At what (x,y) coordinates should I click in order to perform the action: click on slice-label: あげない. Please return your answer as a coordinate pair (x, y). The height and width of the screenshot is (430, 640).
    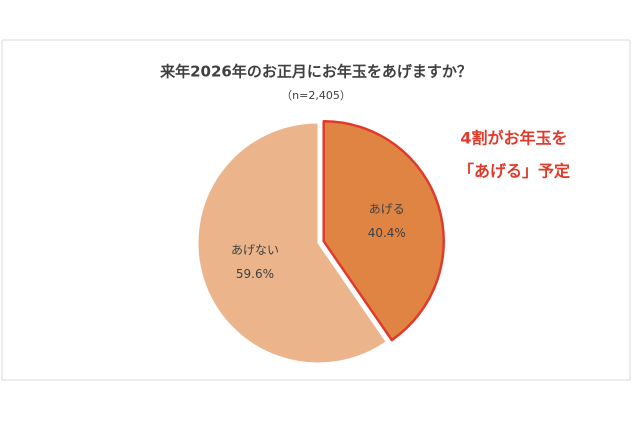
    Looking at the image, I should click on (255, 250).